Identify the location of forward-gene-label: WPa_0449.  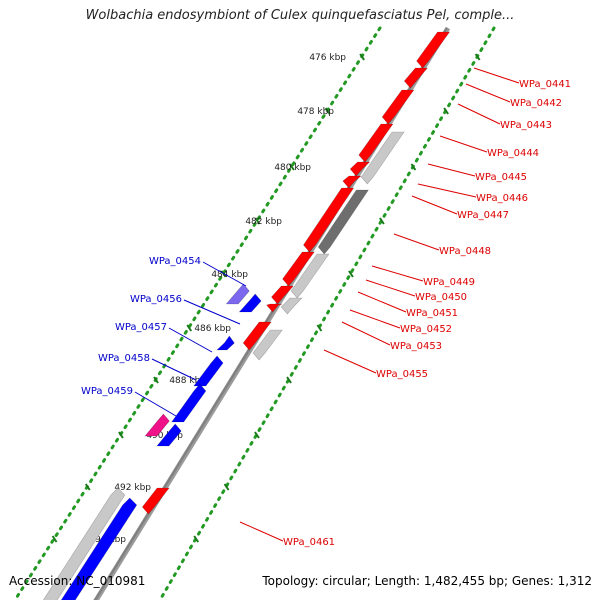
(449, 282).